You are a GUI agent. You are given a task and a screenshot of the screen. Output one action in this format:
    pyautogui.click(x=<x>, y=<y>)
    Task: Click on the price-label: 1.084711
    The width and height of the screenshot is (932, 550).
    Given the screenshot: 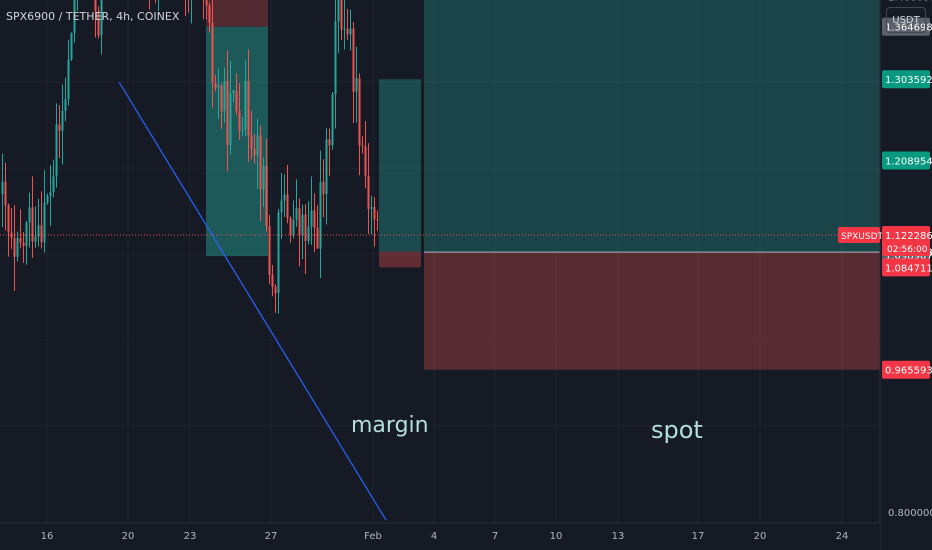 What is the action you would take?
    pyautogui.click(x=908, y=268)
    